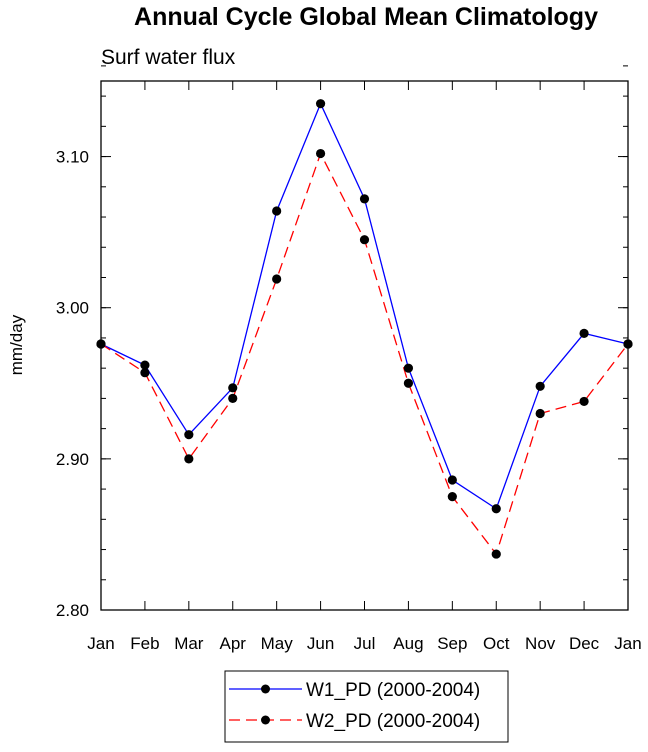 The height and width of the screenshot is (752, 648). I want to click on chart-subtitle: Surf water flux, so click(168, 57).